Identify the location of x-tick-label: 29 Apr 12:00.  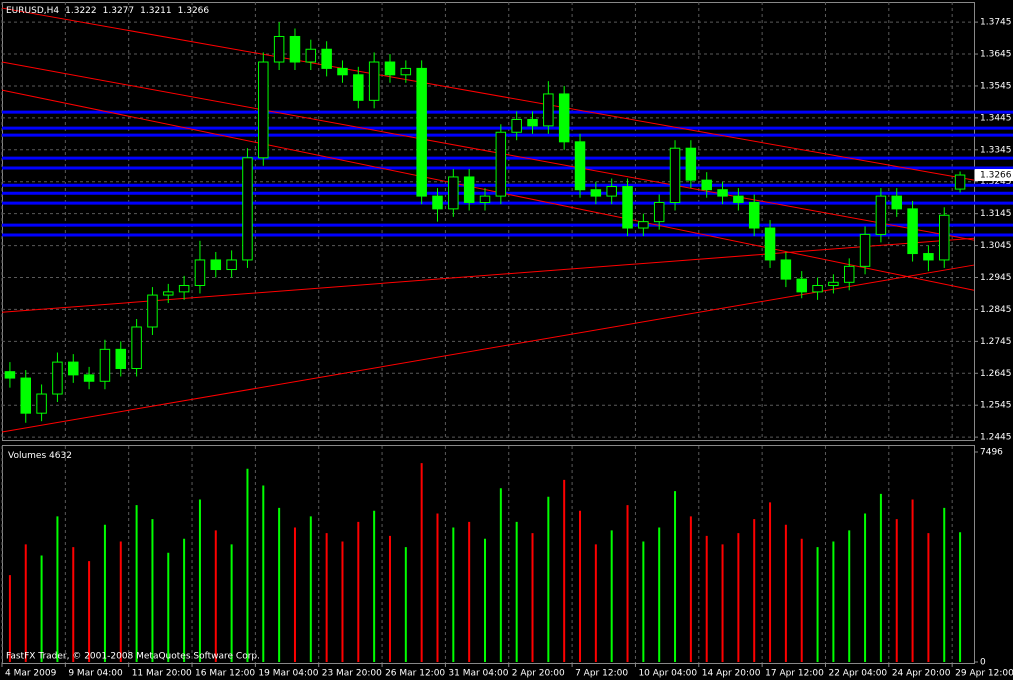
(984, 674).